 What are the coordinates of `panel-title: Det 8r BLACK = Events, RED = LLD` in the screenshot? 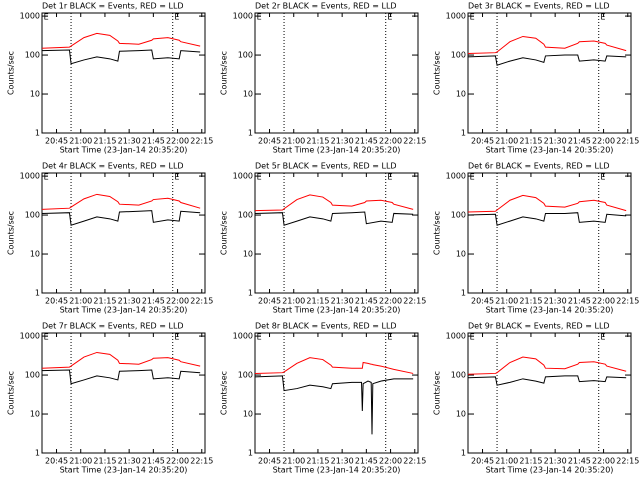 It's located at (326, 326).